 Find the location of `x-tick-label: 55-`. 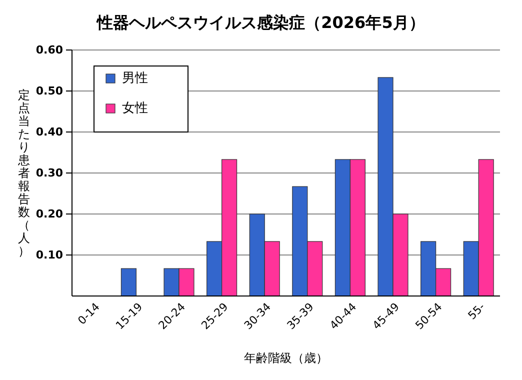

x-tick-label: 55- is located at coordinates (477, 311).